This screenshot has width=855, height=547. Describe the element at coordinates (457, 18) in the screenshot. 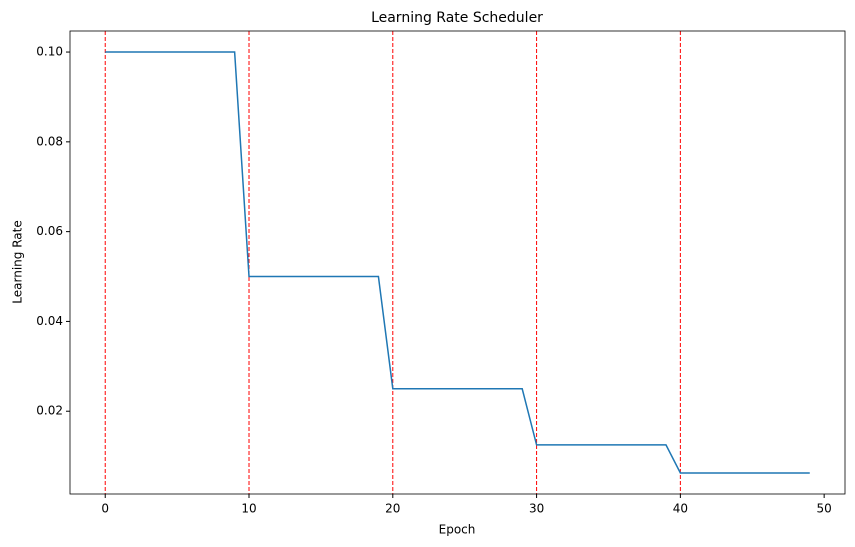

I see `chart-title: Learning Rate Scheduler` at that location.